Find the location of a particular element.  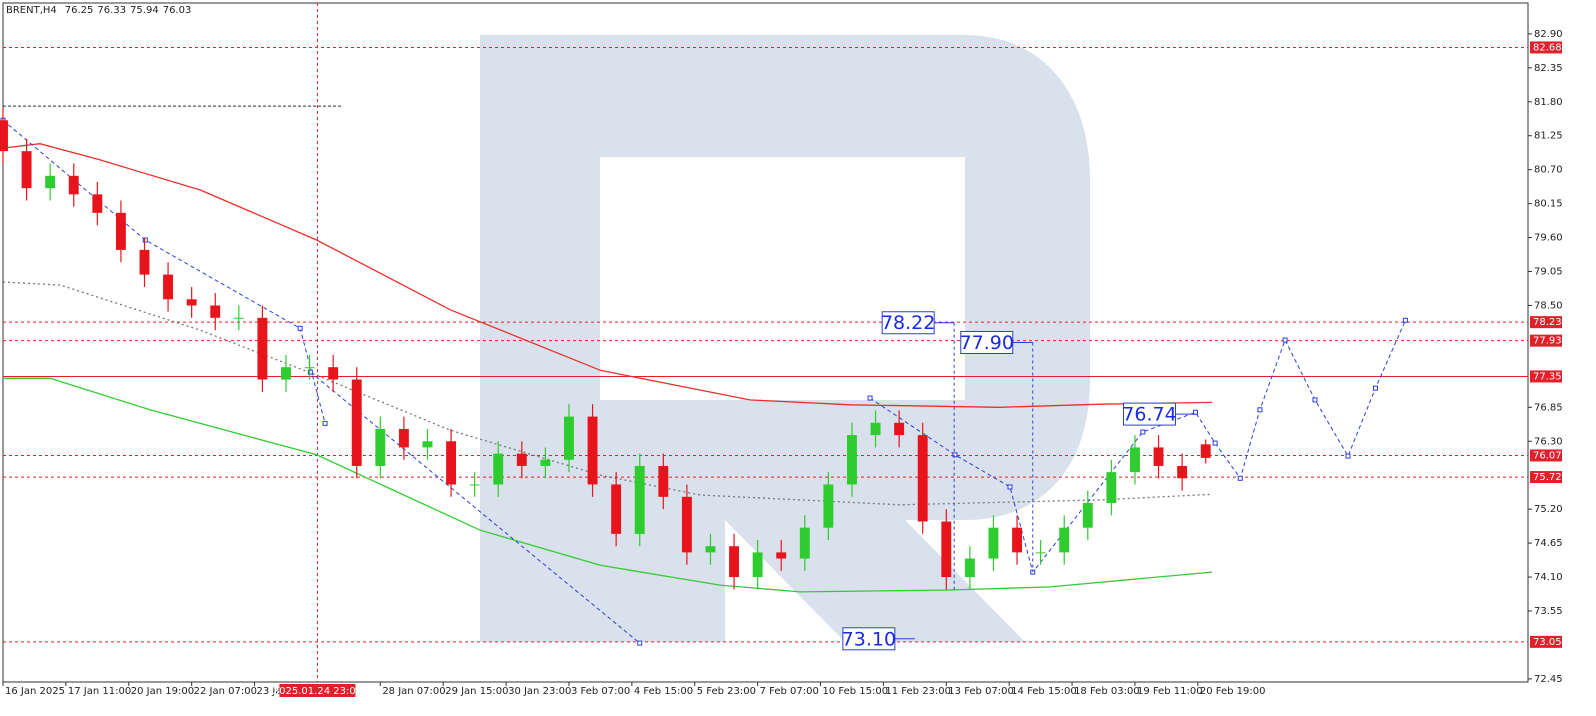

annotation-label: 76.74 is located at coordinates (1149, 415).